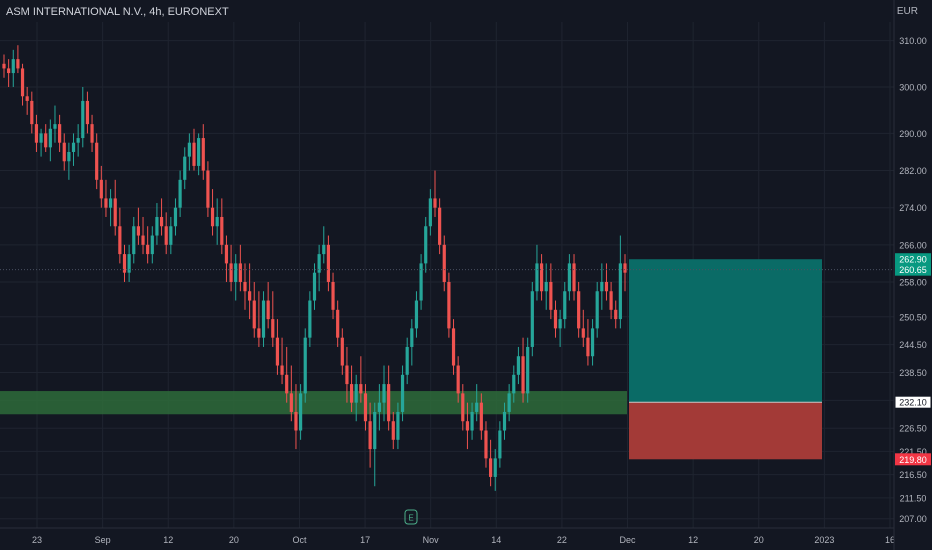 The height and width of the screenshot is (550, 932). I want to click on x-tick-label: 14, so click(496, 540).